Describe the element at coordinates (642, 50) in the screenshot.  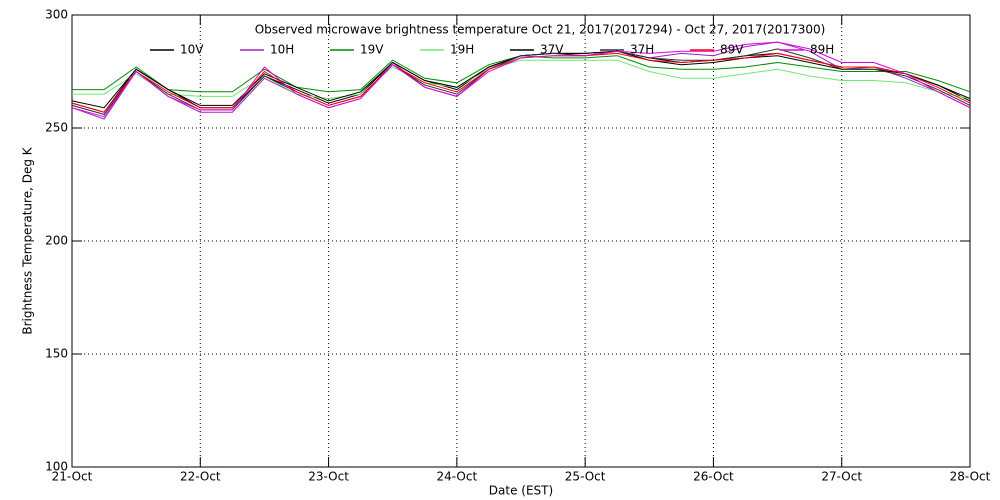
I see `legend-label: 37H` at that location.